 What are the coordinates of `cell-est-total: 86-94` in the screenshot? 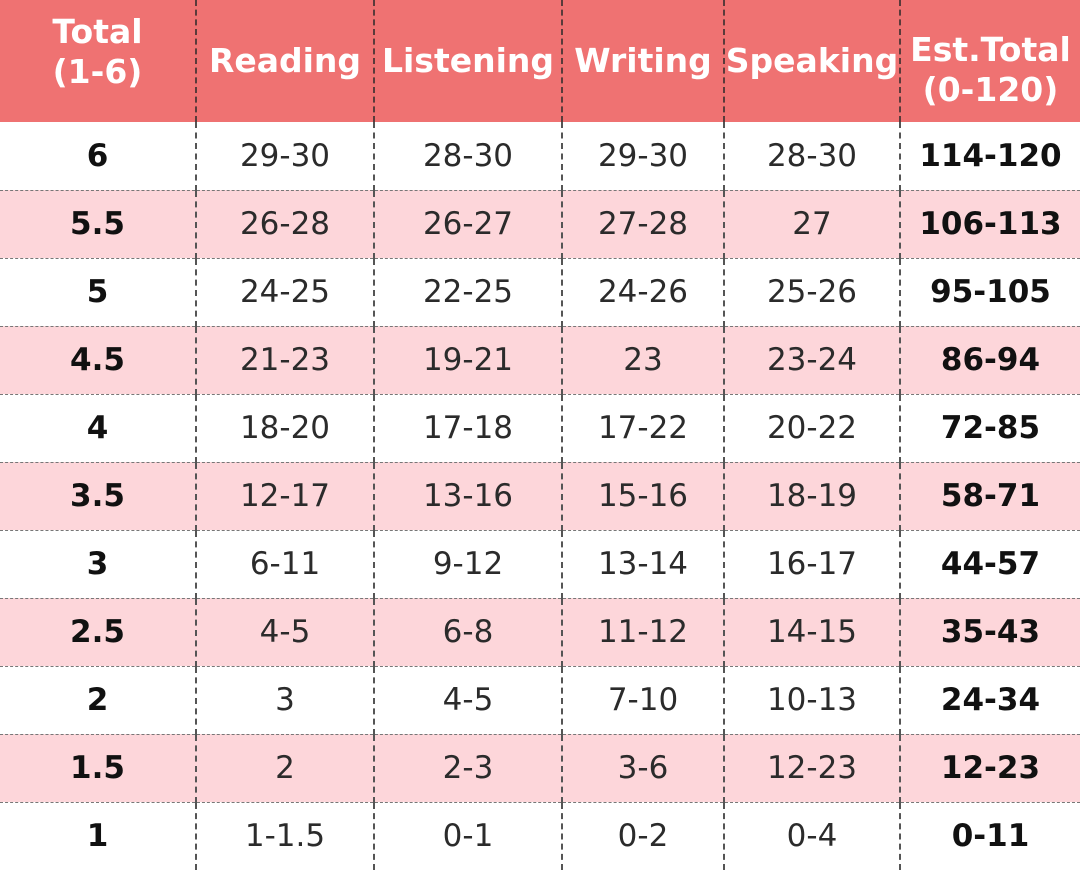 It's located at (989, 359).